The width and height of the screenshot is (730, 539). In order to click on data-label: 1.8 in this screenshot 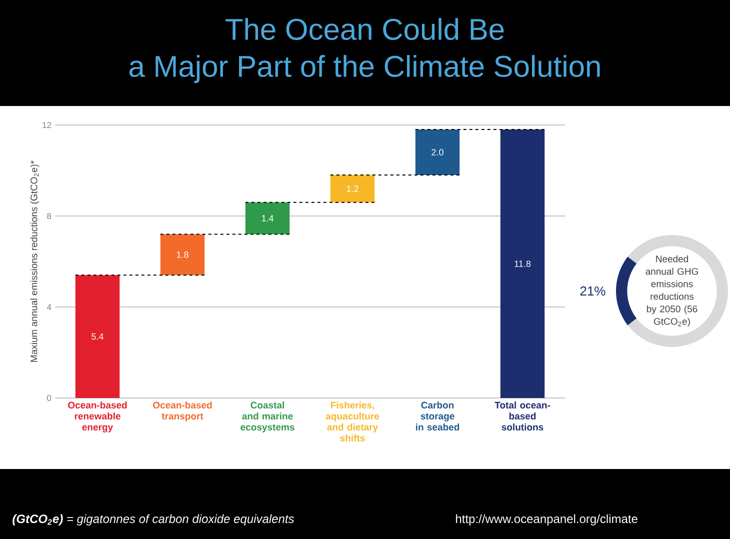, I will do `click(182, 254)`.